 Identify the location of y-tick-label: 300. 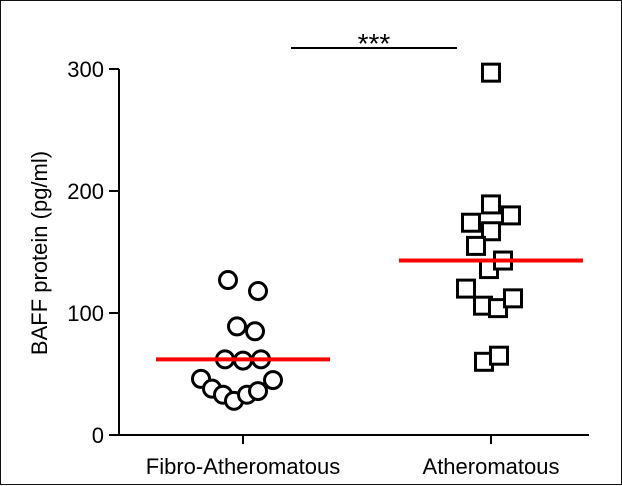
(85, 69).